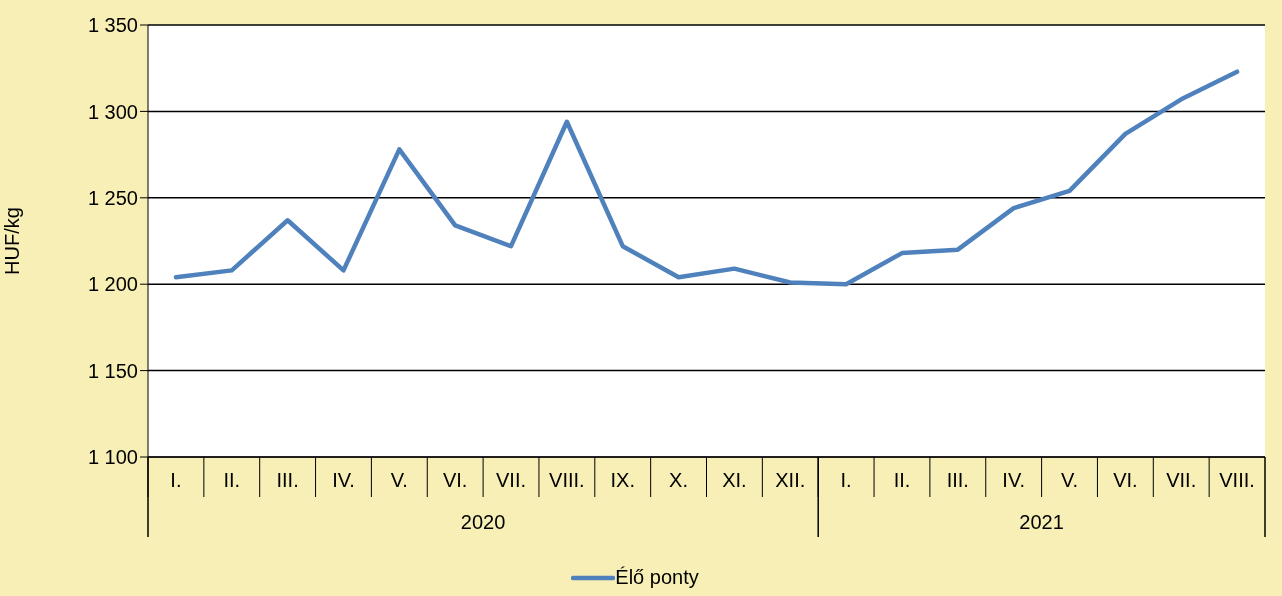 Image resolution: width=1282 pixels, height=596 pixels. Describe the element at coordinates (112, 197) in the screenshot. I see `y-tick-label: 1 250` at that location.